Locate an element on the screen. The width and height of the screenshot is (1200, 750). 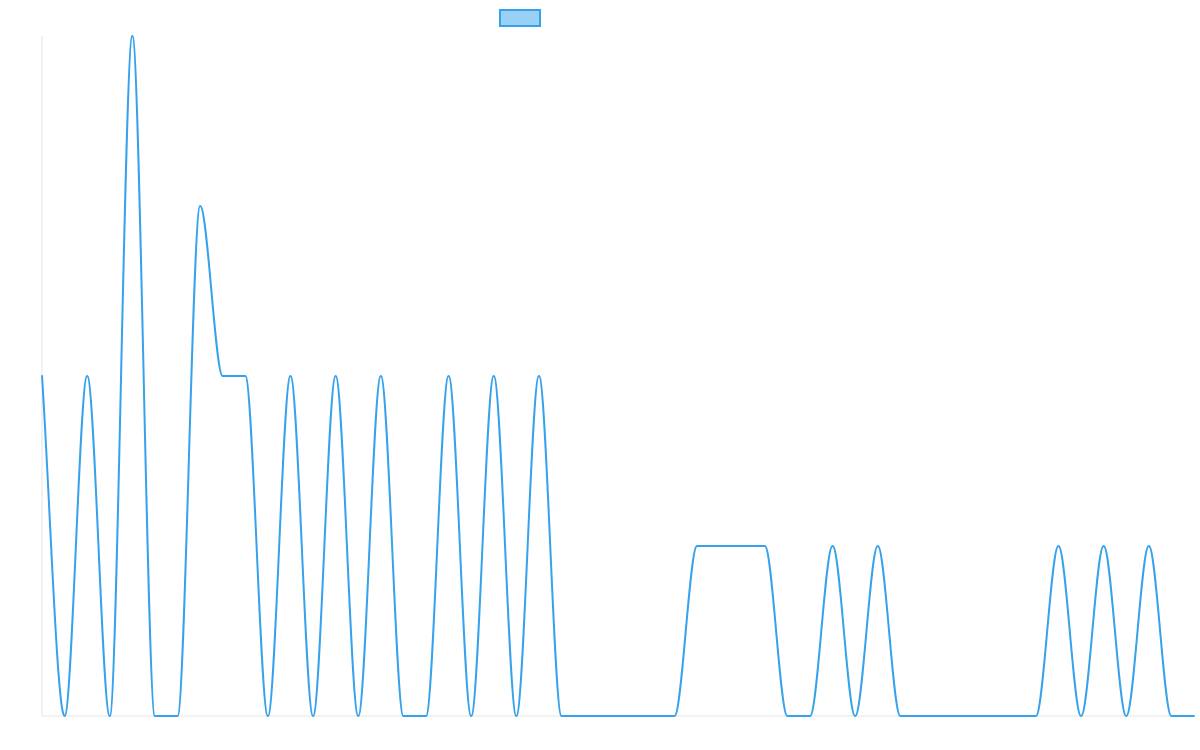
legend is located at coordinates (520, 18).